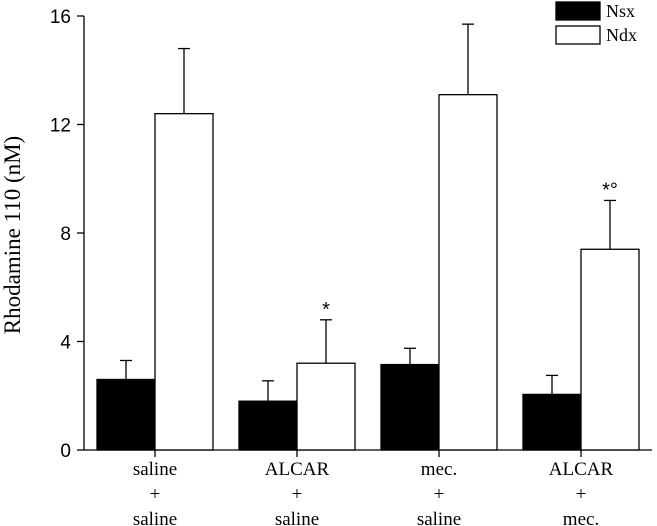 The height and width of the screenshot is (526, 657). What do you see at coordinates (60, 17) in the screenshot?
I see `y-tick-label: 16` at bounding box center [60, 17].